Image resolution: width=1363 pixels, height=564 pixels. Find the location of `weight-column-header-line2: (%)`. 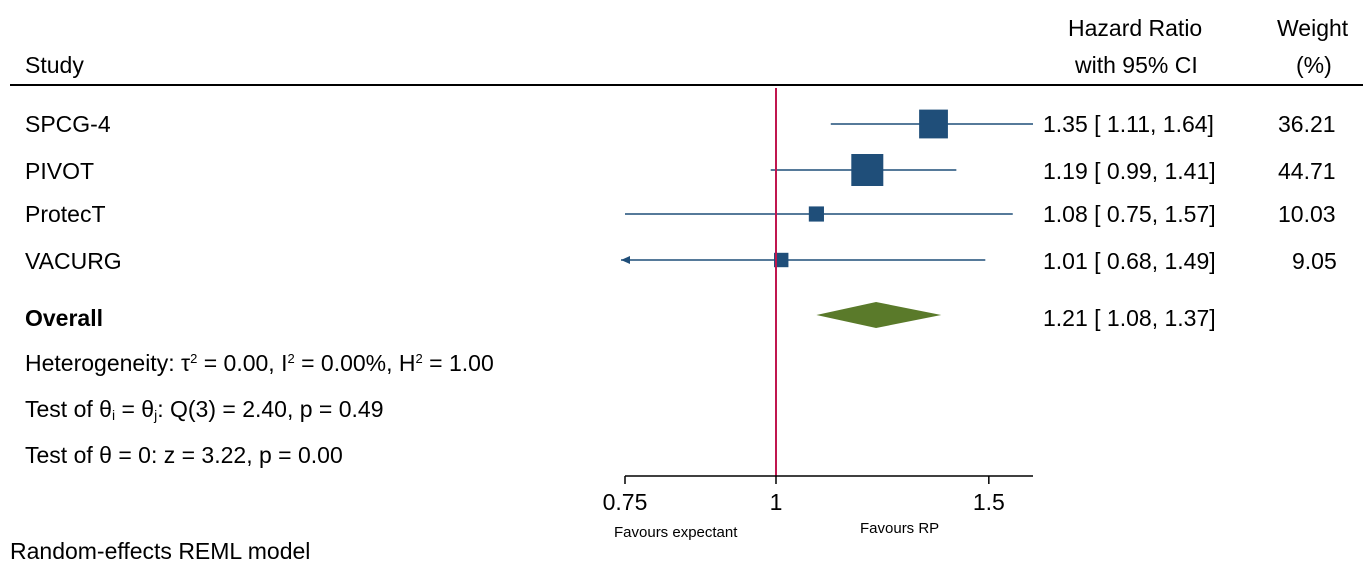

weight-column-header-line2: (%) is located at coordinates (1314, 65).